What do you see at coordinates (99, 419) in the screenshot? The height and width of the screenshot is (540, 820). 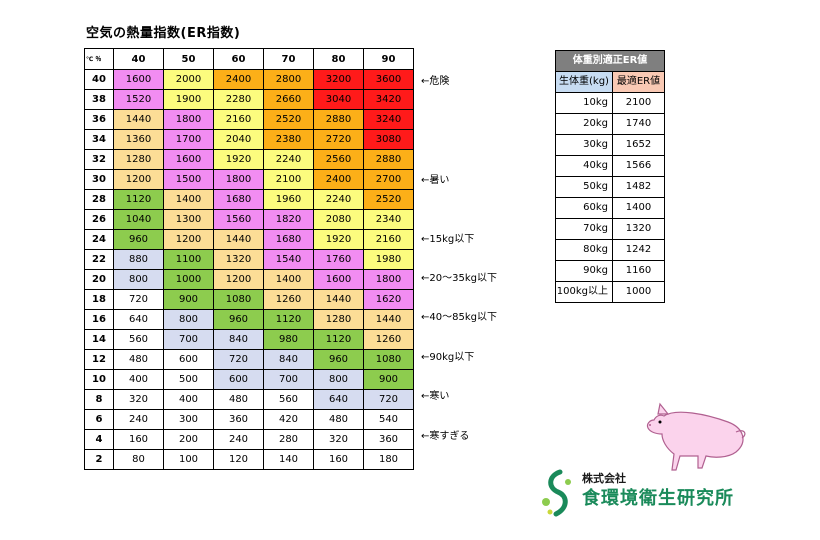 I see `temperature-label: 6` at bounding box center [99, 419].